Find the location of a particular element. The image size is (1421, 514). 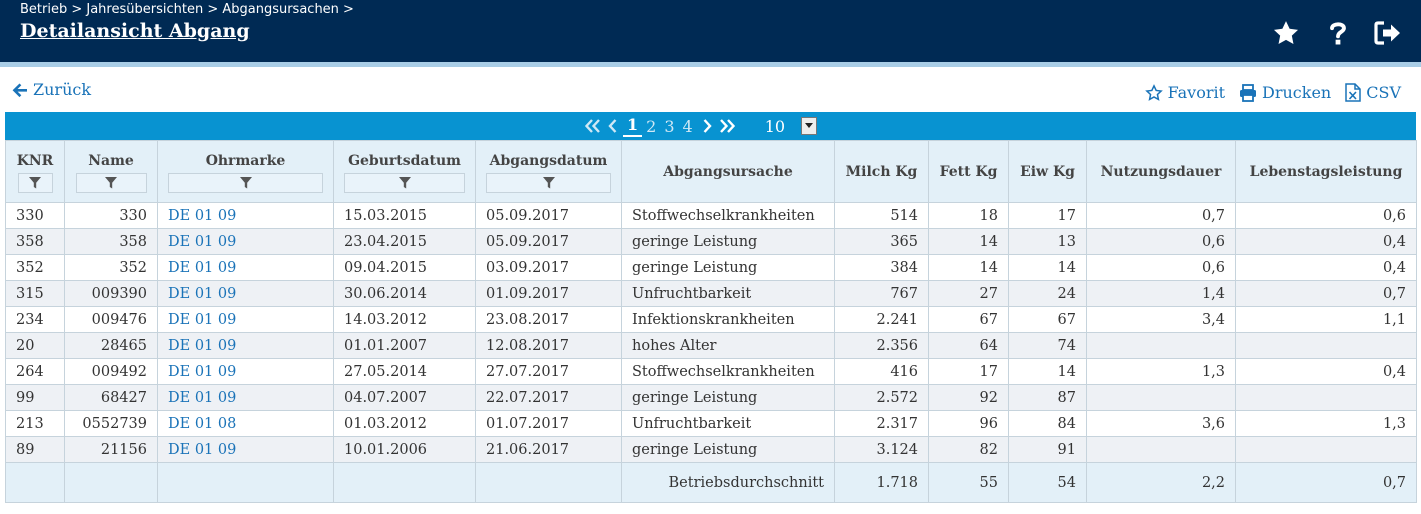

abgangsursache-cell: Stoffwechselkrankheiten is located at coordinates (728, 215).